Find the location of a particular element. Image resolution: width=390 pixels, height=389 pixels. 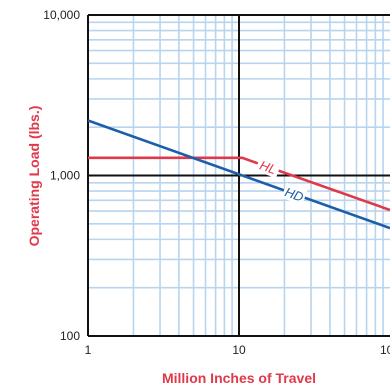

x-tick-label: 100 is located at coordinates (385, 350).